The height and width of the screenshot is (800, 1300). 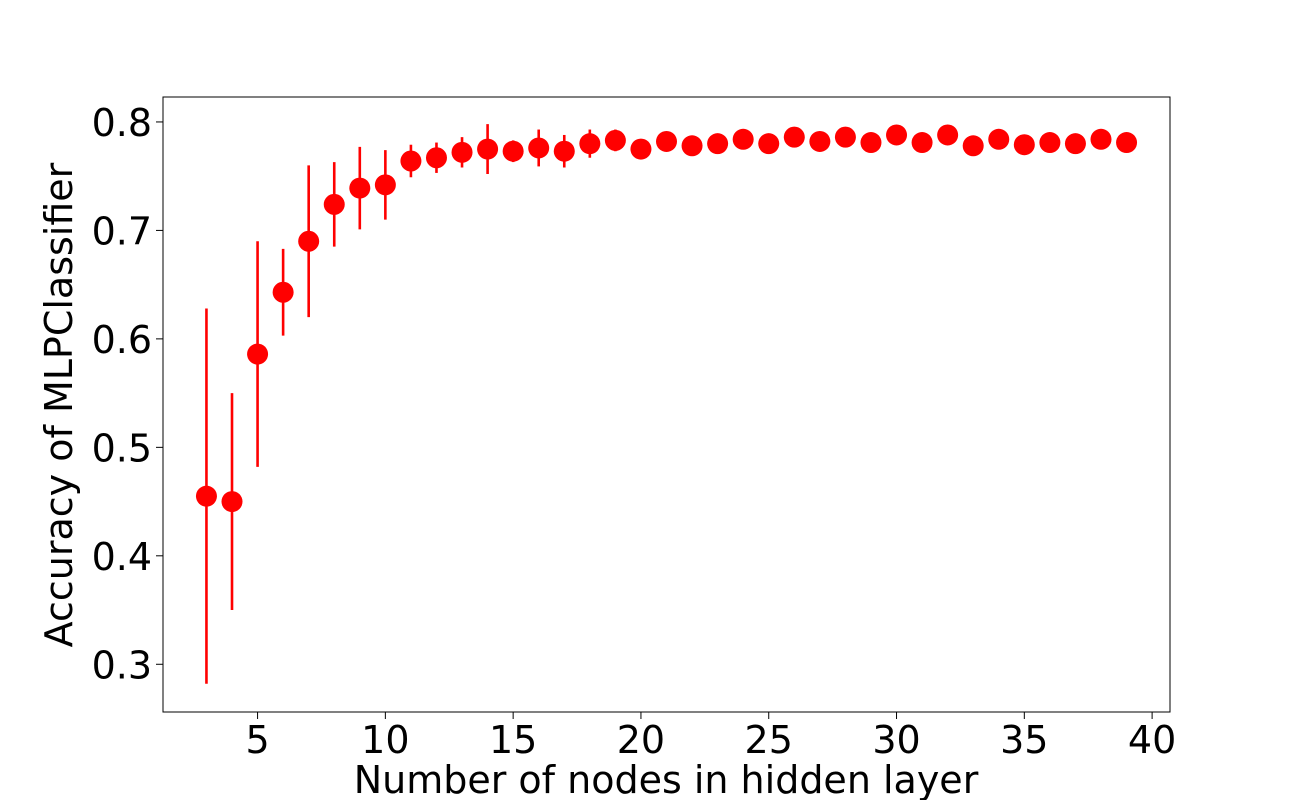 What do you see at coordinates (1024, 740) in the screenshot?
I see `x-tick-label: 35` at bounding box center [1024, 740].